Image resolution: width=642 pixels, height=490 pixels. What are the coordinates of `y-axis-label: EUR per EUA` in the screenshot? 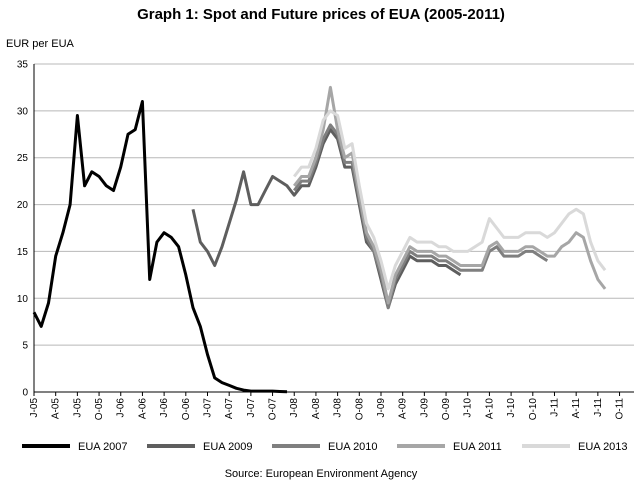 It's located at (40, 44).